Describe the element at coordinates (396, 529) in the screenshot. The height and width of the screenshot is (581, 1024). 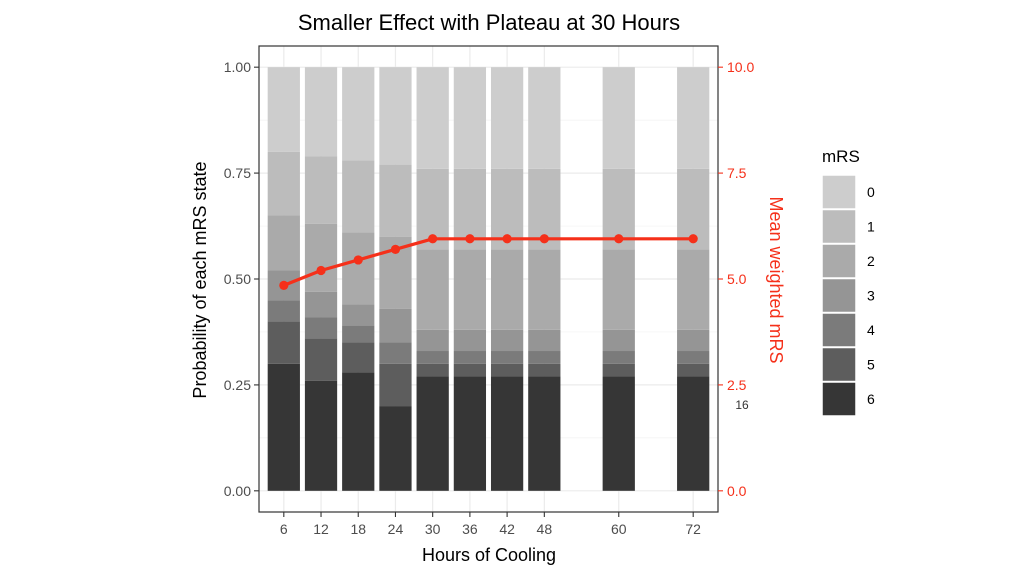
I see `x-tick-label: 24` at that location.